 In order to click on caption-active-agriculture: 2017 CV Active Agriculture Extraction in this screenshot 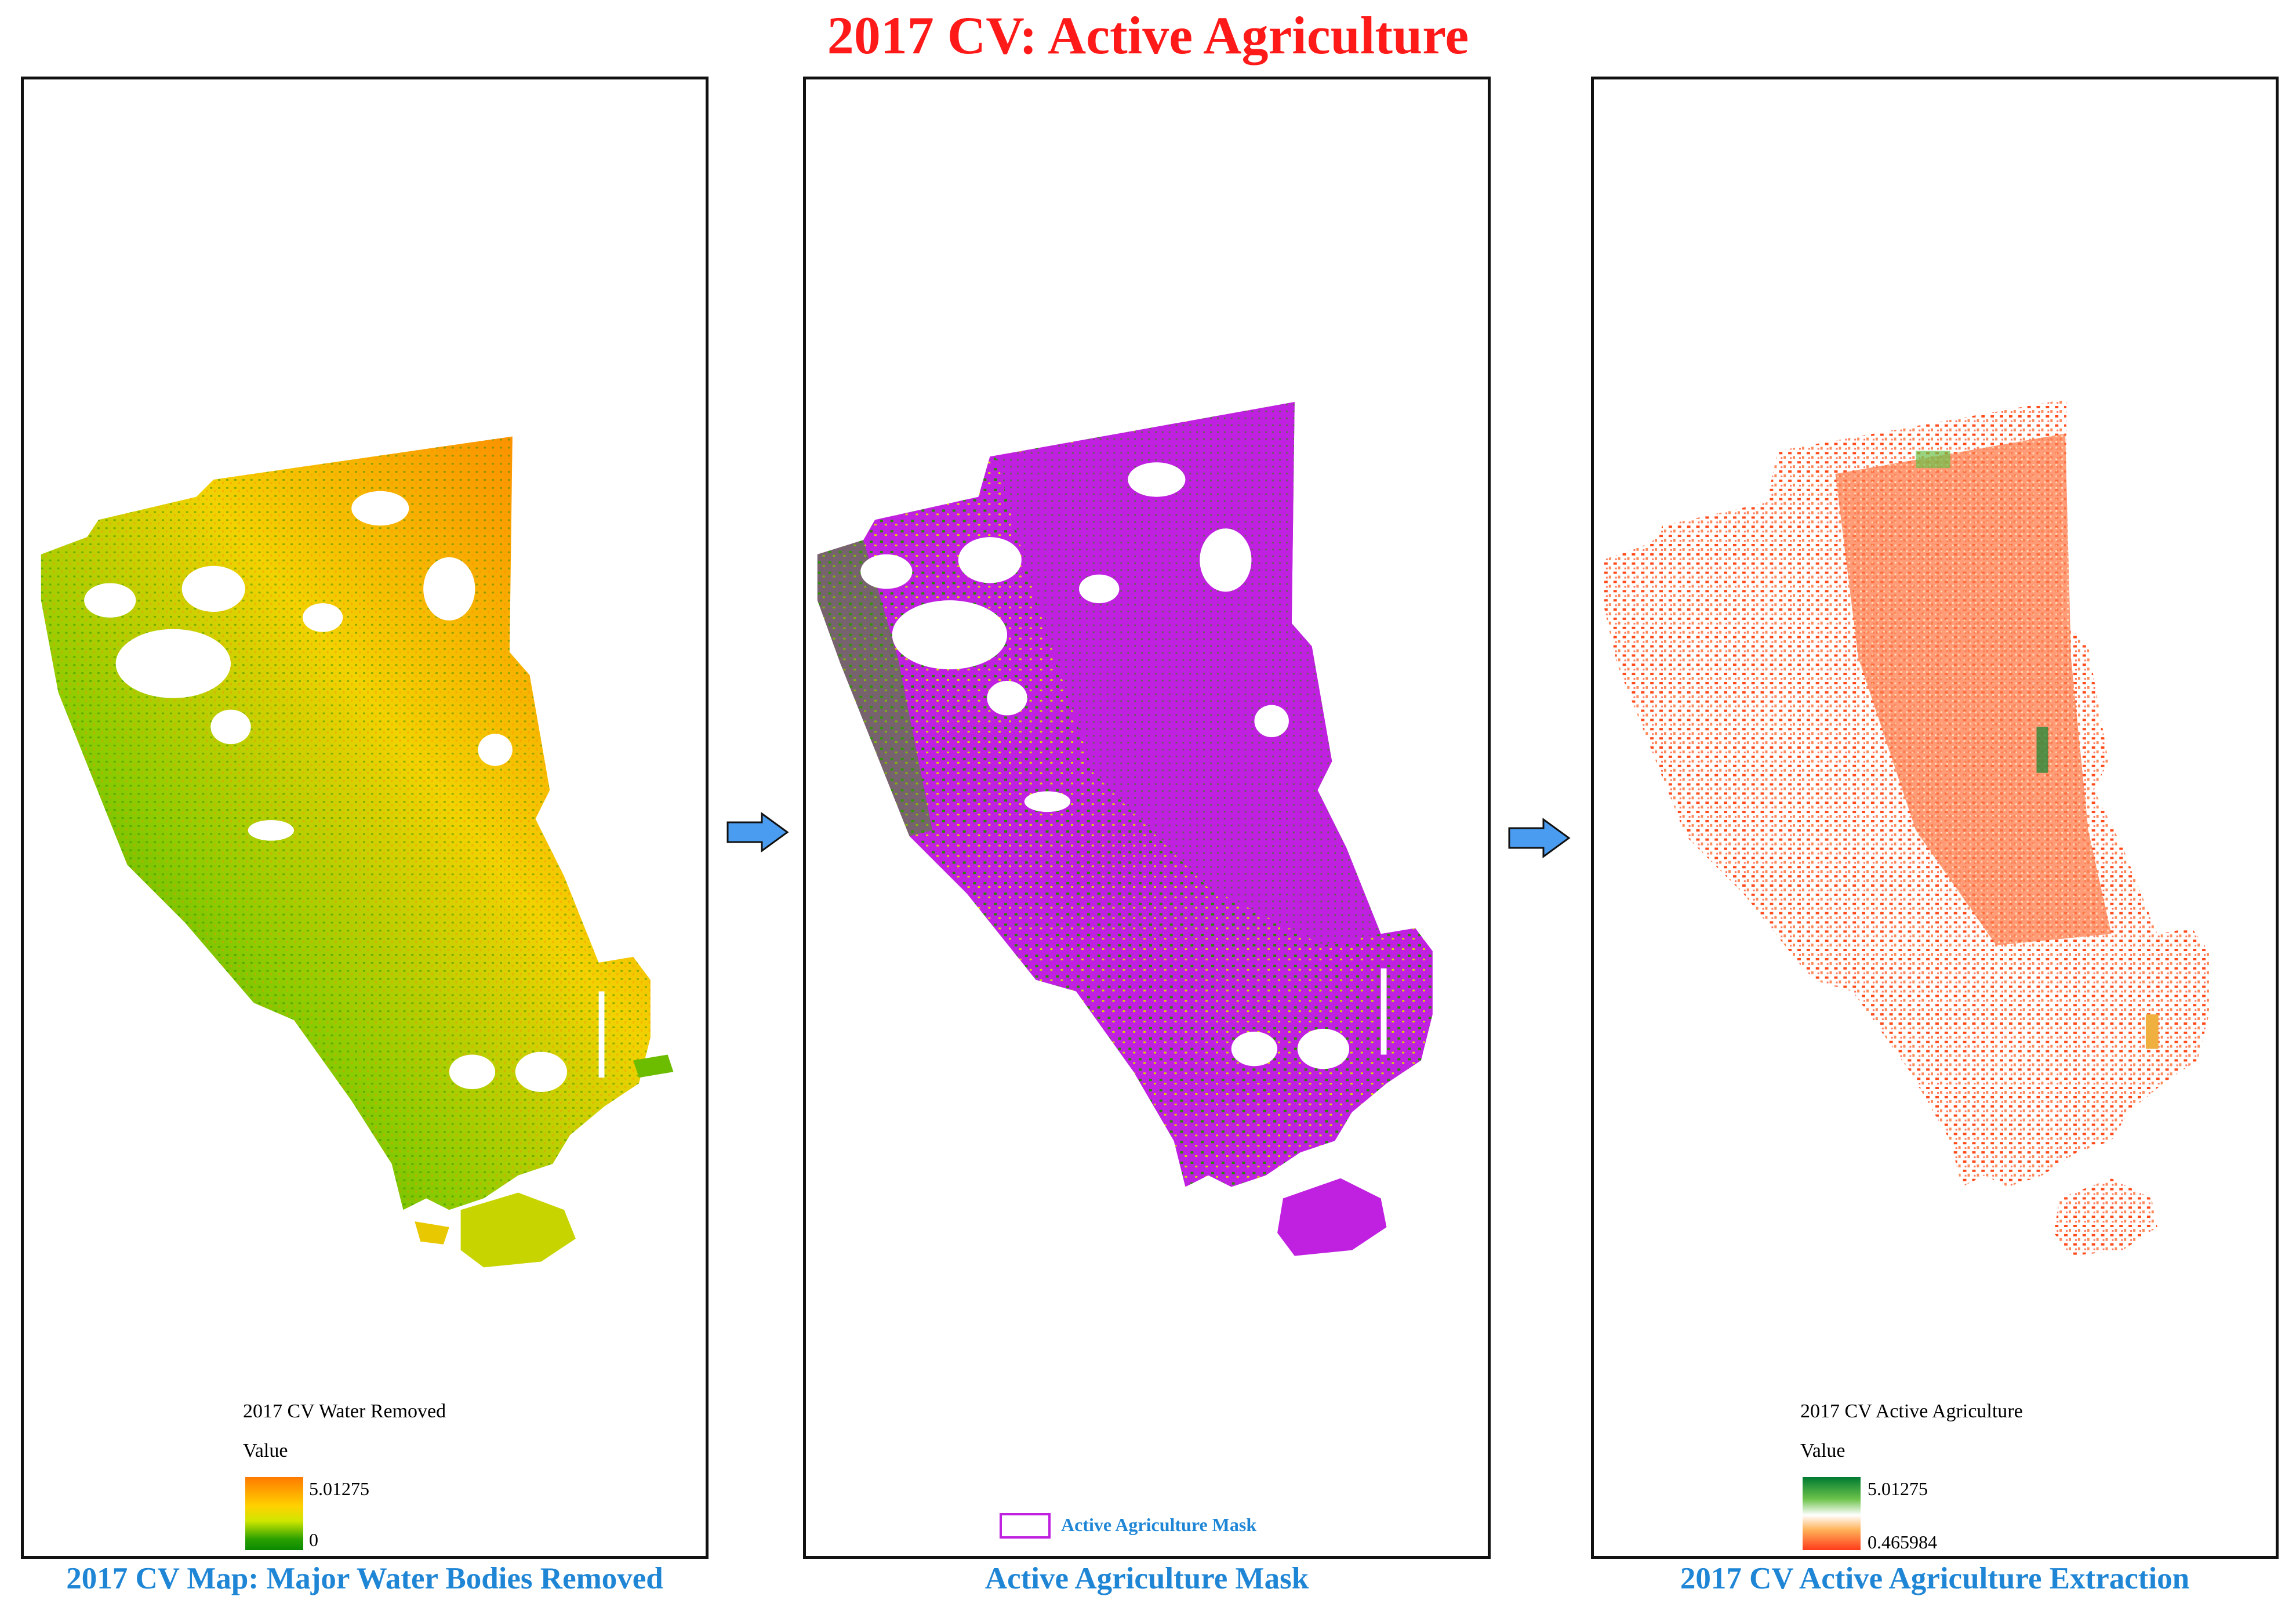, I will do `click(1935, 1578)`.